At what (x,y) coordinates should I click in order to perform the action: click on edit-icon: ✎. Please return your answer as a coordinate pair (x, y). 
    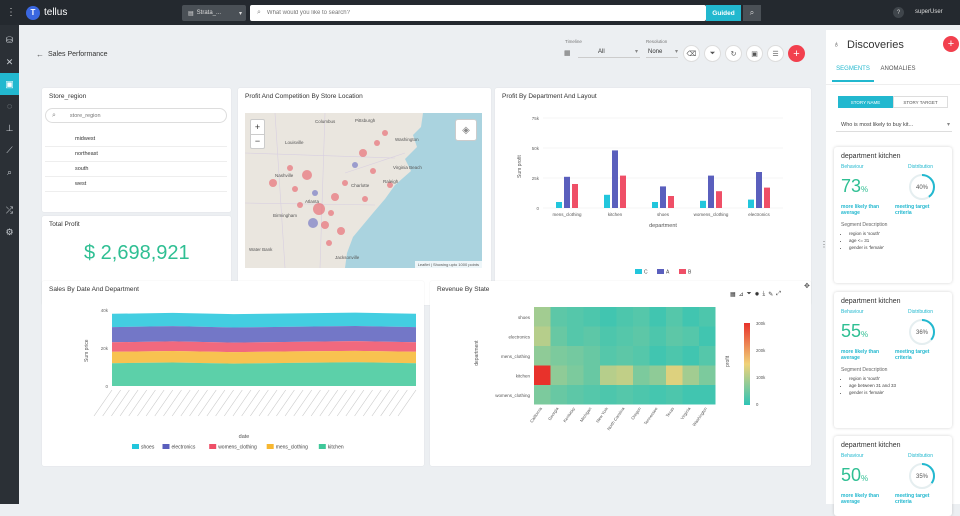
    Looking at the image, I should click on (771, 295).